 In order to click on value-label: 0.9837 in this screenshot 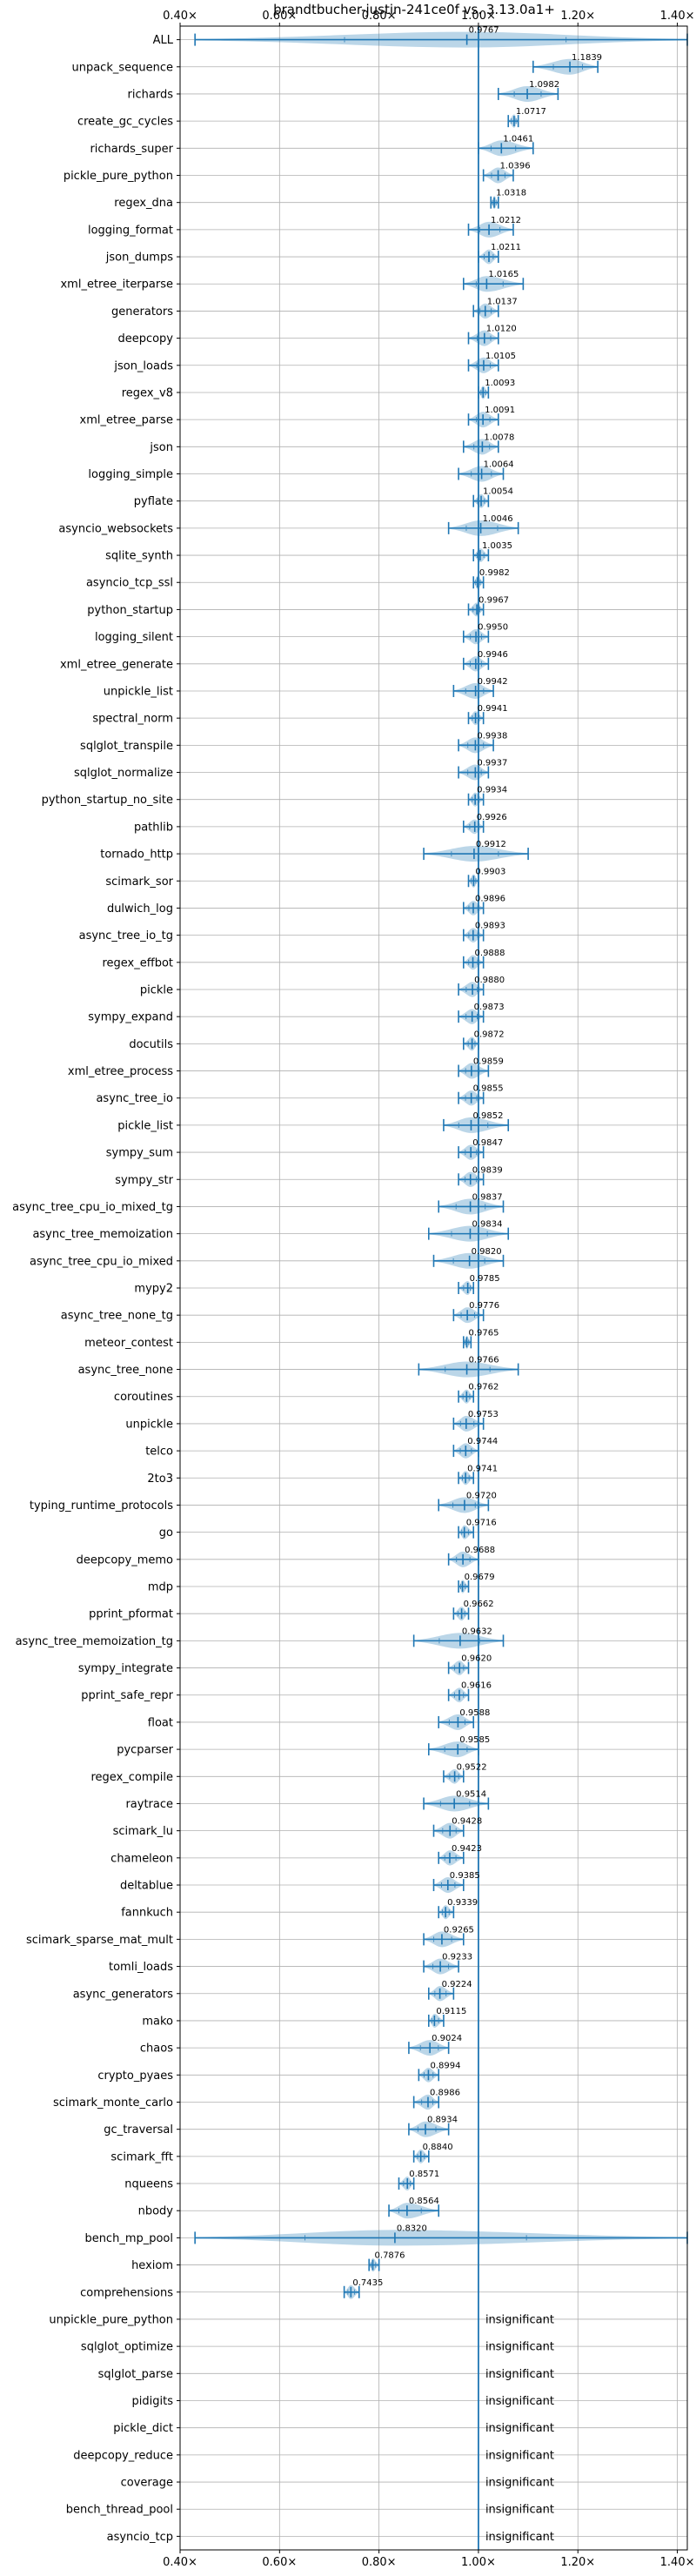, I will do `click(487, 1197)`.